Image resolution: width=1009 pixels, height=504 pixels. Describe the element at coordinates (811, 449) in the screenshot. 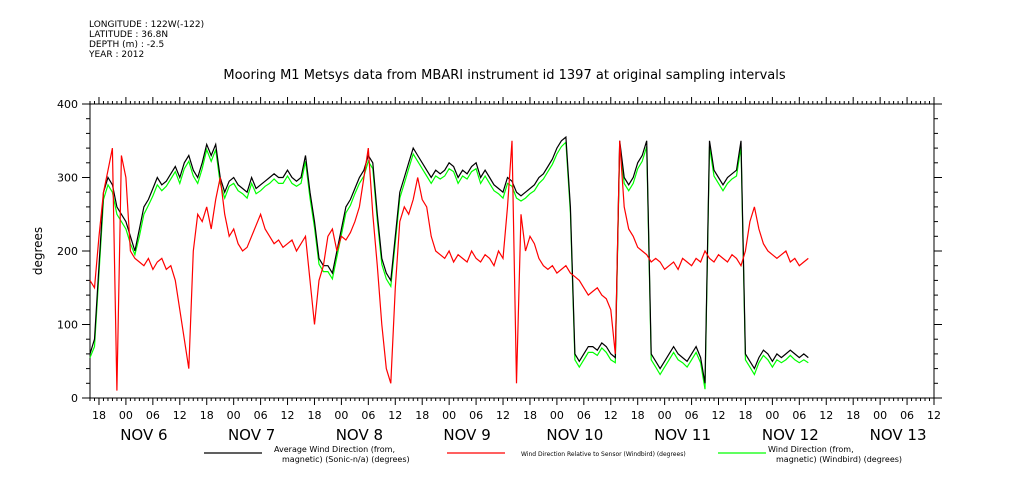

I see `legend-label-line1: Wind Direction (from,` at that location.